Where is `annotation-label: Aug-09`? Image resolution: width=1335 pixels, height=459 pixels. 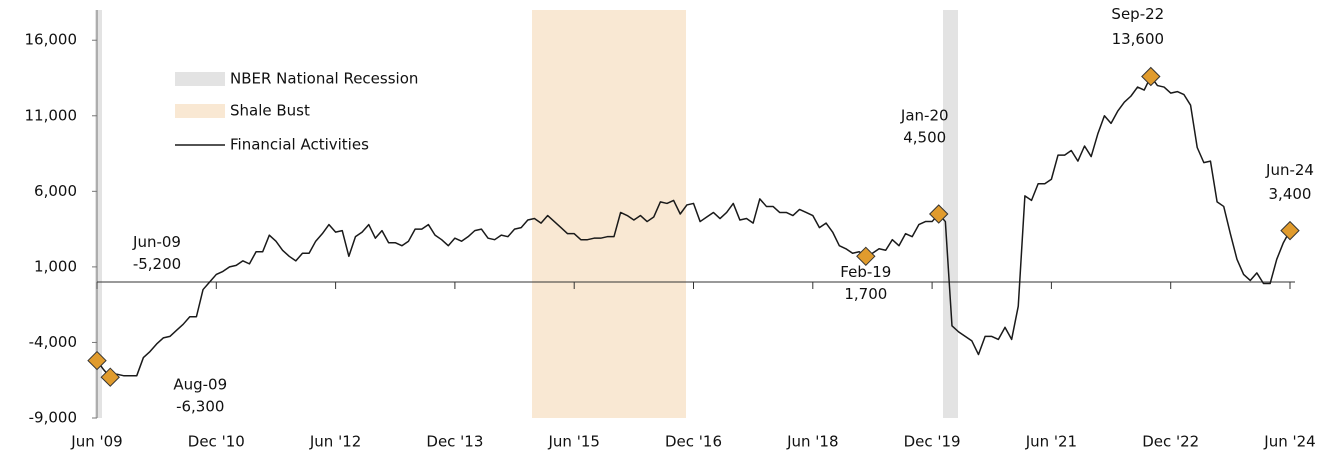 annotation-label: Aug-09 is located at coordinates (200, 385).